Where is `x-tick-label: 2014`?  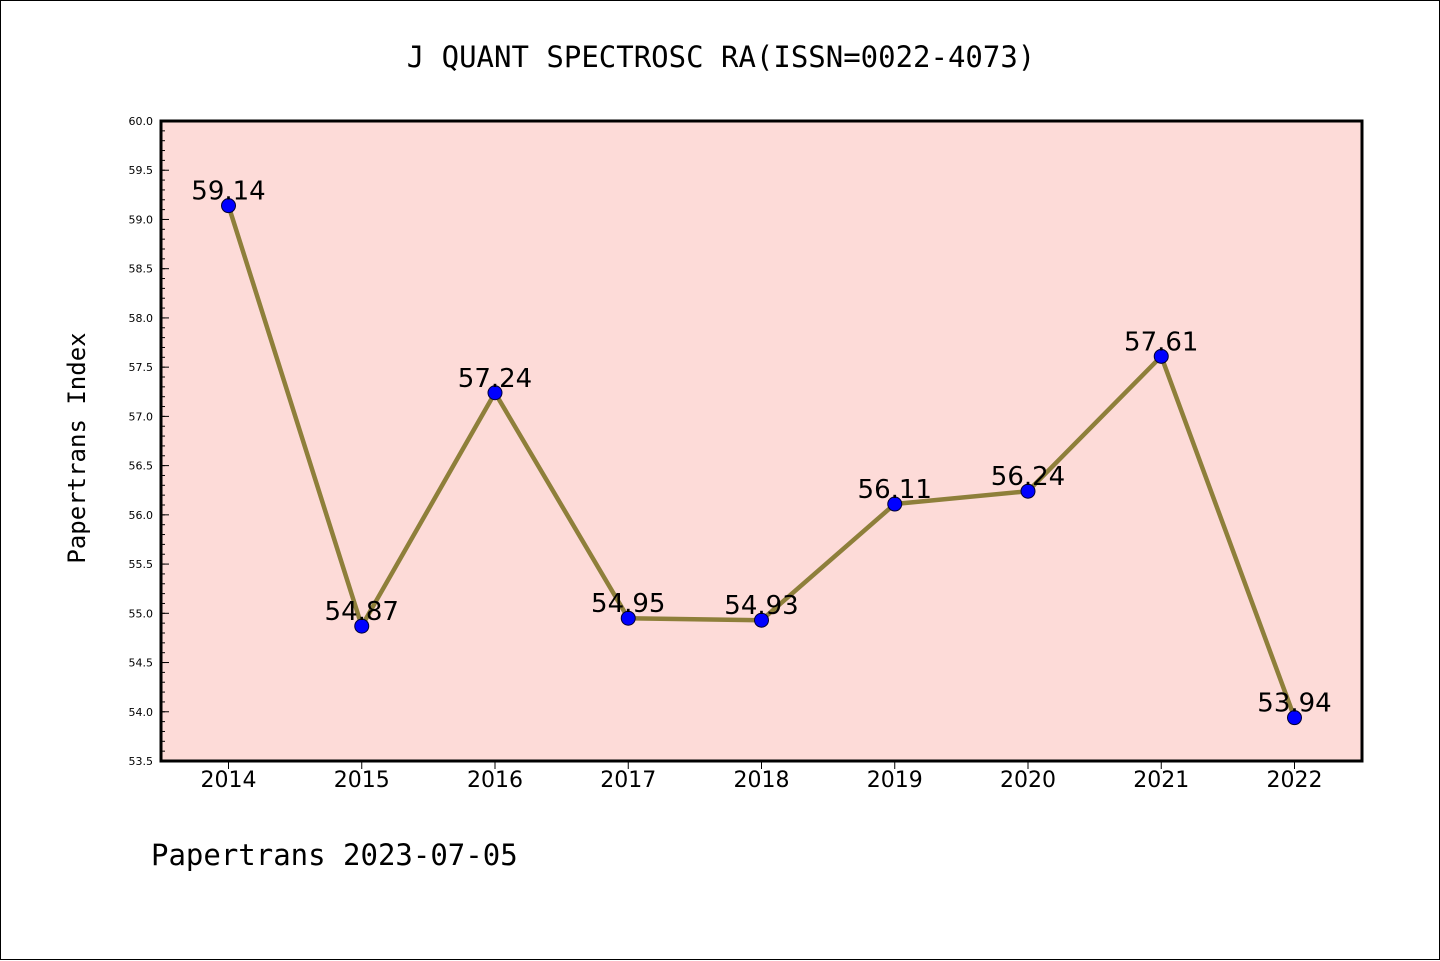
x-tick-label: 2014 is located at coordinates (229, 780).